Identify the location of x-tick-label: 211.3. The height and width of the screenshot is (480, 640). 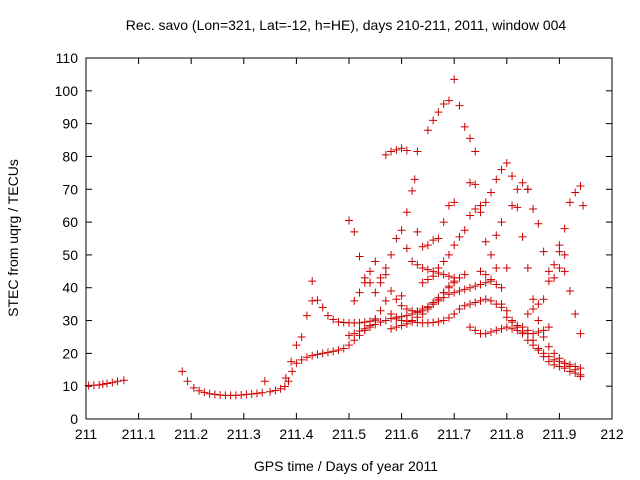
(244, 434).